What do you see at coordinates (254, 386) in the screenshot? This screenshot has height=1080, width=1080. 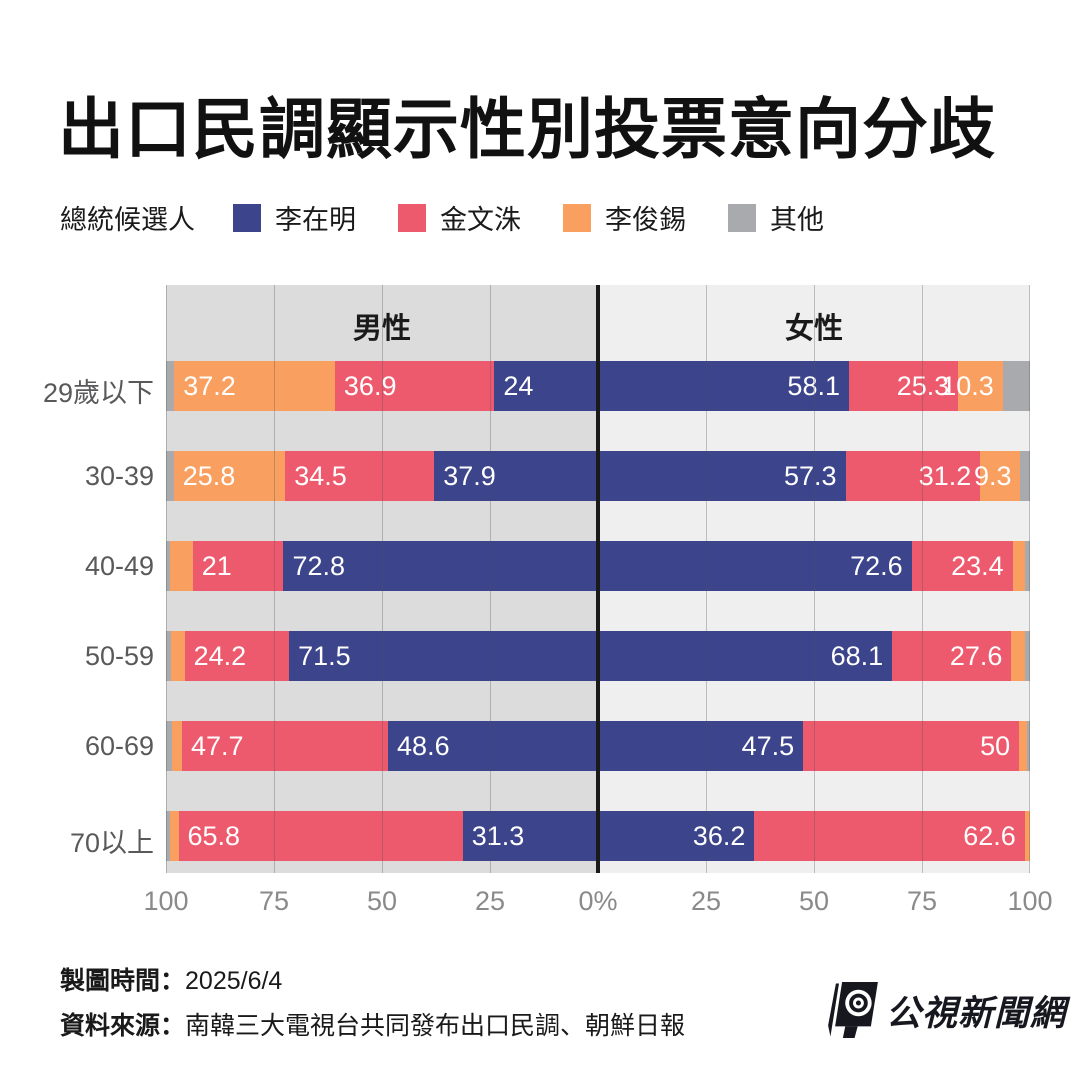 I see `segment-male-r0-c2: 37.2` at bounding box center [254, 386].